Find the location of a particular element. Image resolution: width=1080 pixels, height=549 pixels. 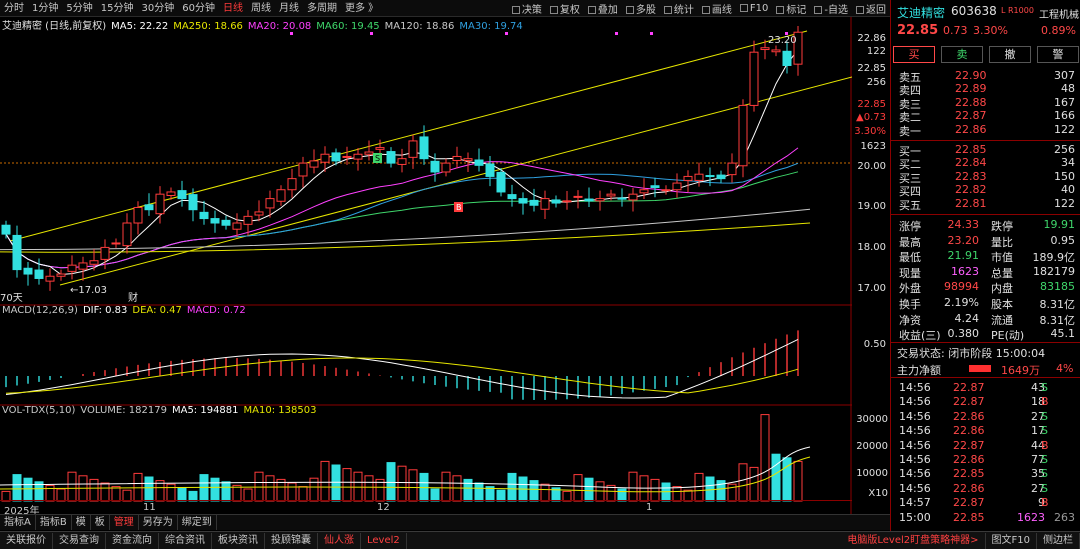

footer-item-4: 板块资讯 is located at coordinates (238, 540).